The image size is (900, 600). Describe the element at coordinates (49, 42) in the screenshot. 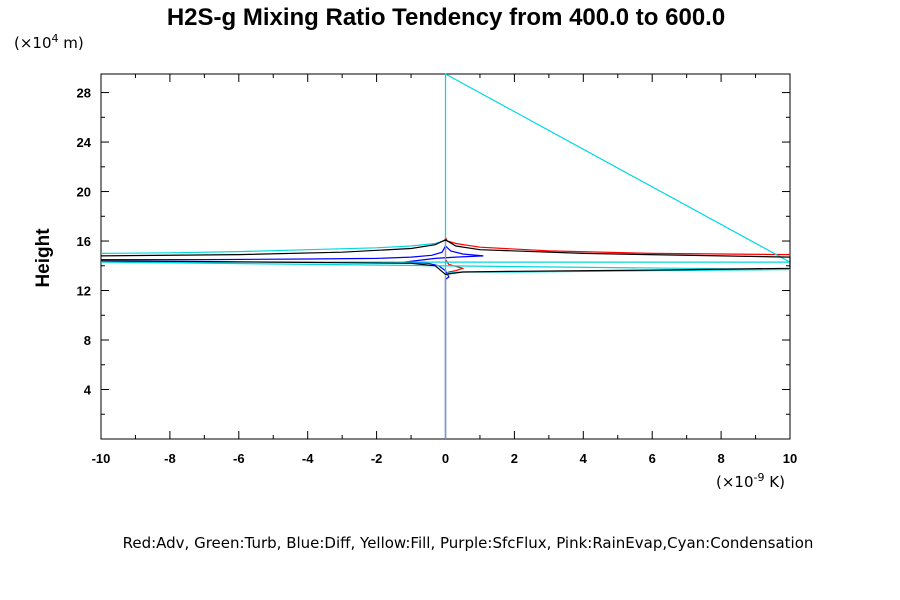

I see `y-axis-unit: (×104 m)` at that location.